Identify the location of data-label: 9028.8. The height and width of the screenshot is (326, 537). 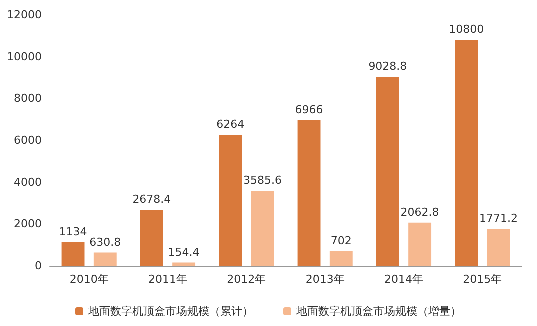
(388, 67).